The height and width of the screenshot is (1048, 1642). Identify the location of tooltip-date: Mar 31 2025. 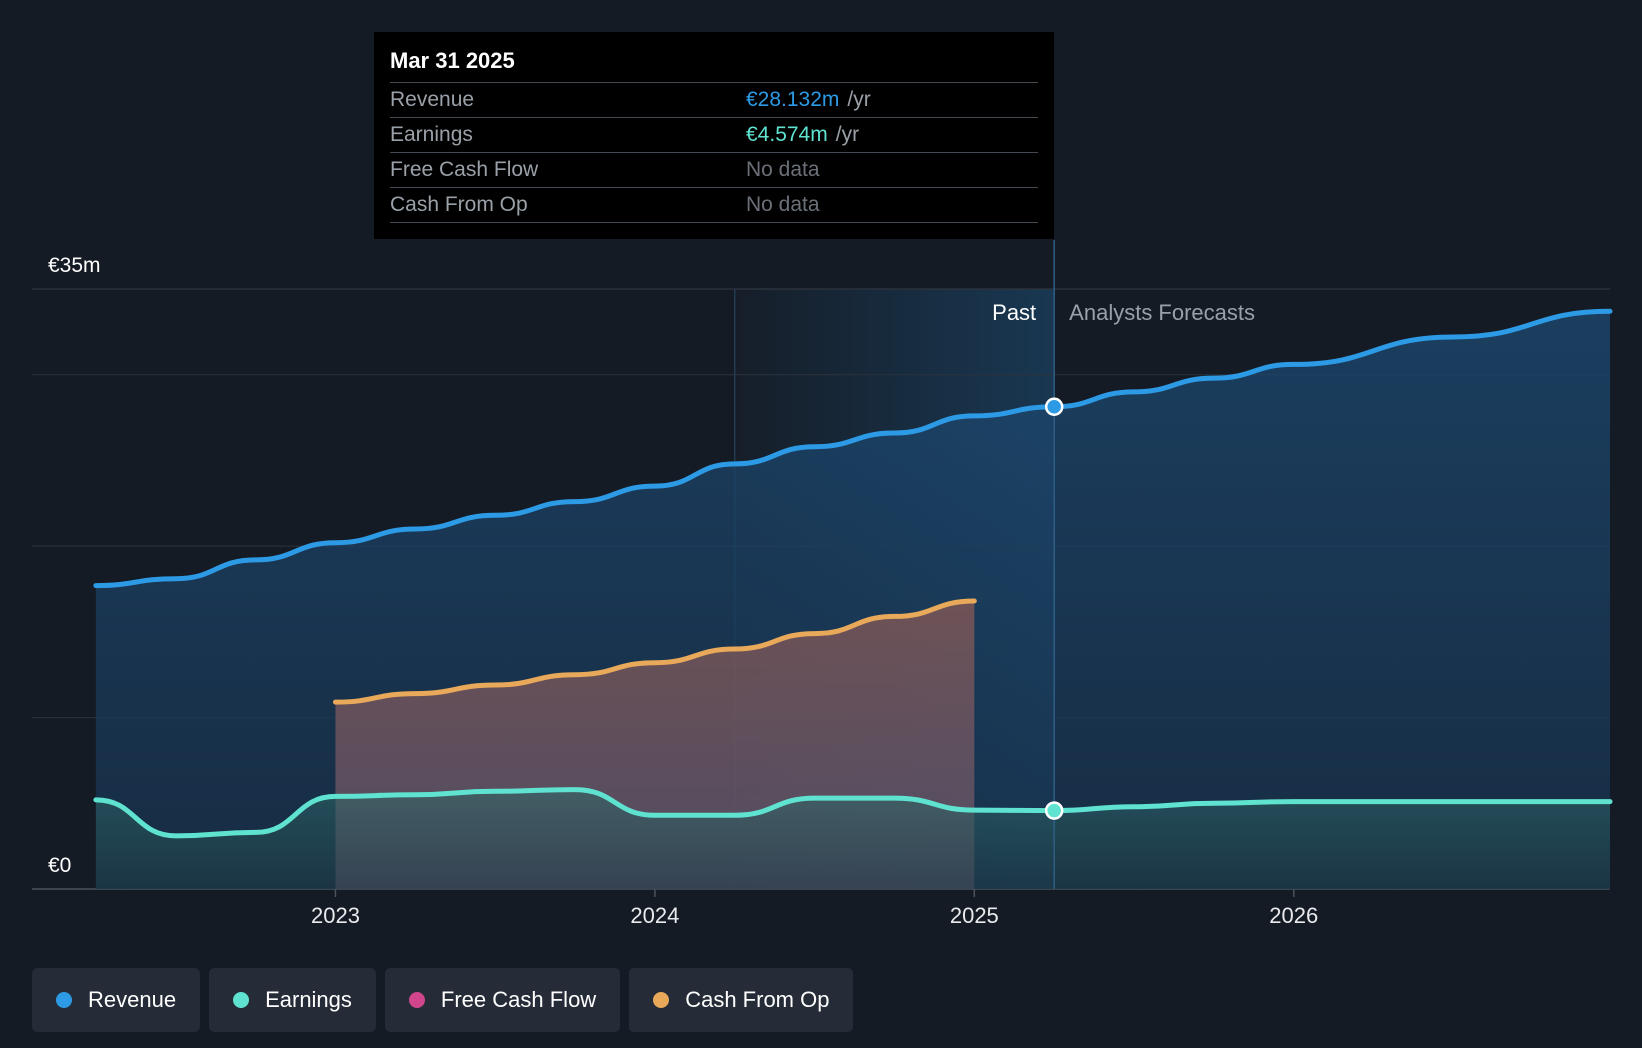
(714, 64).